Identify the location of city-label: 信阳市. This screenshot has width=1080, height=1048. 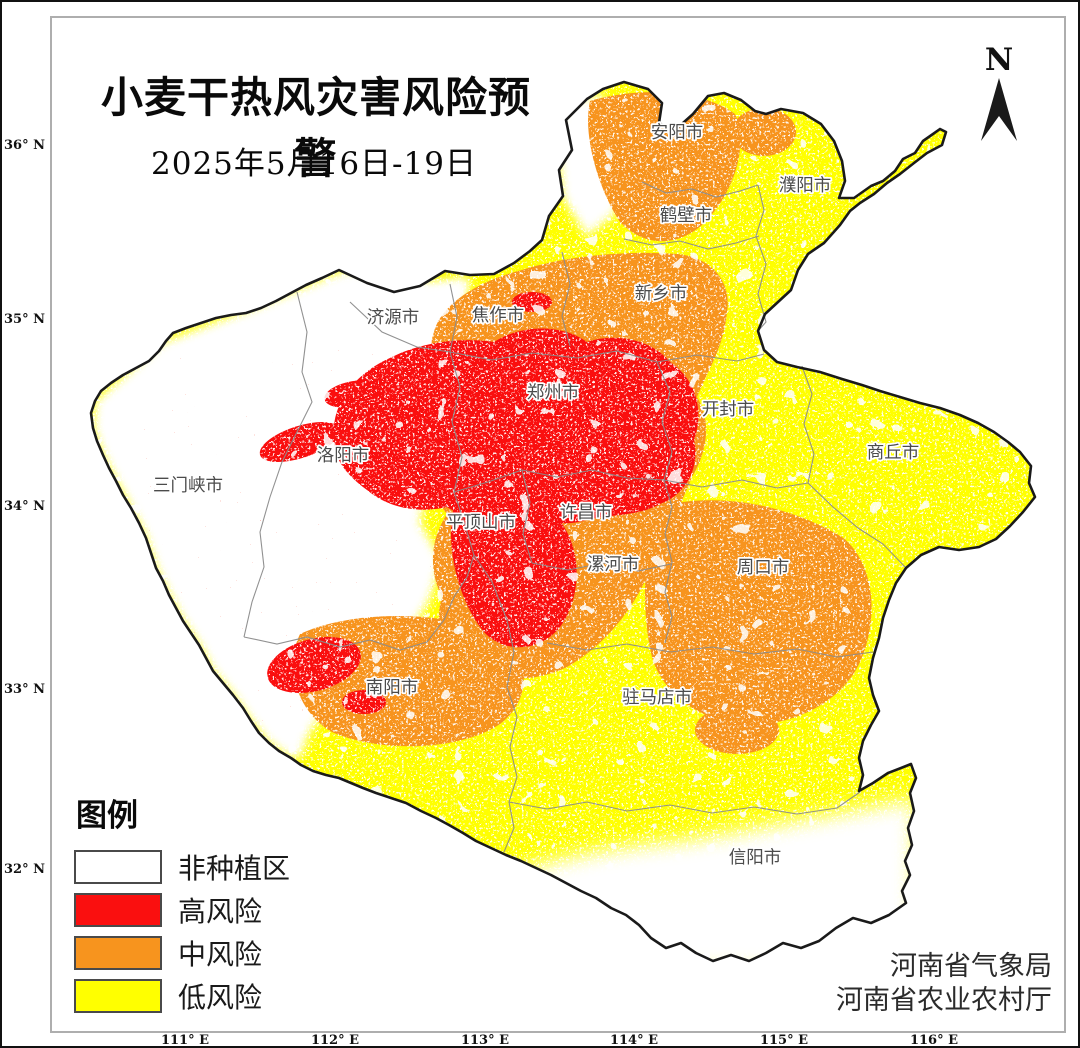
(755, 858).